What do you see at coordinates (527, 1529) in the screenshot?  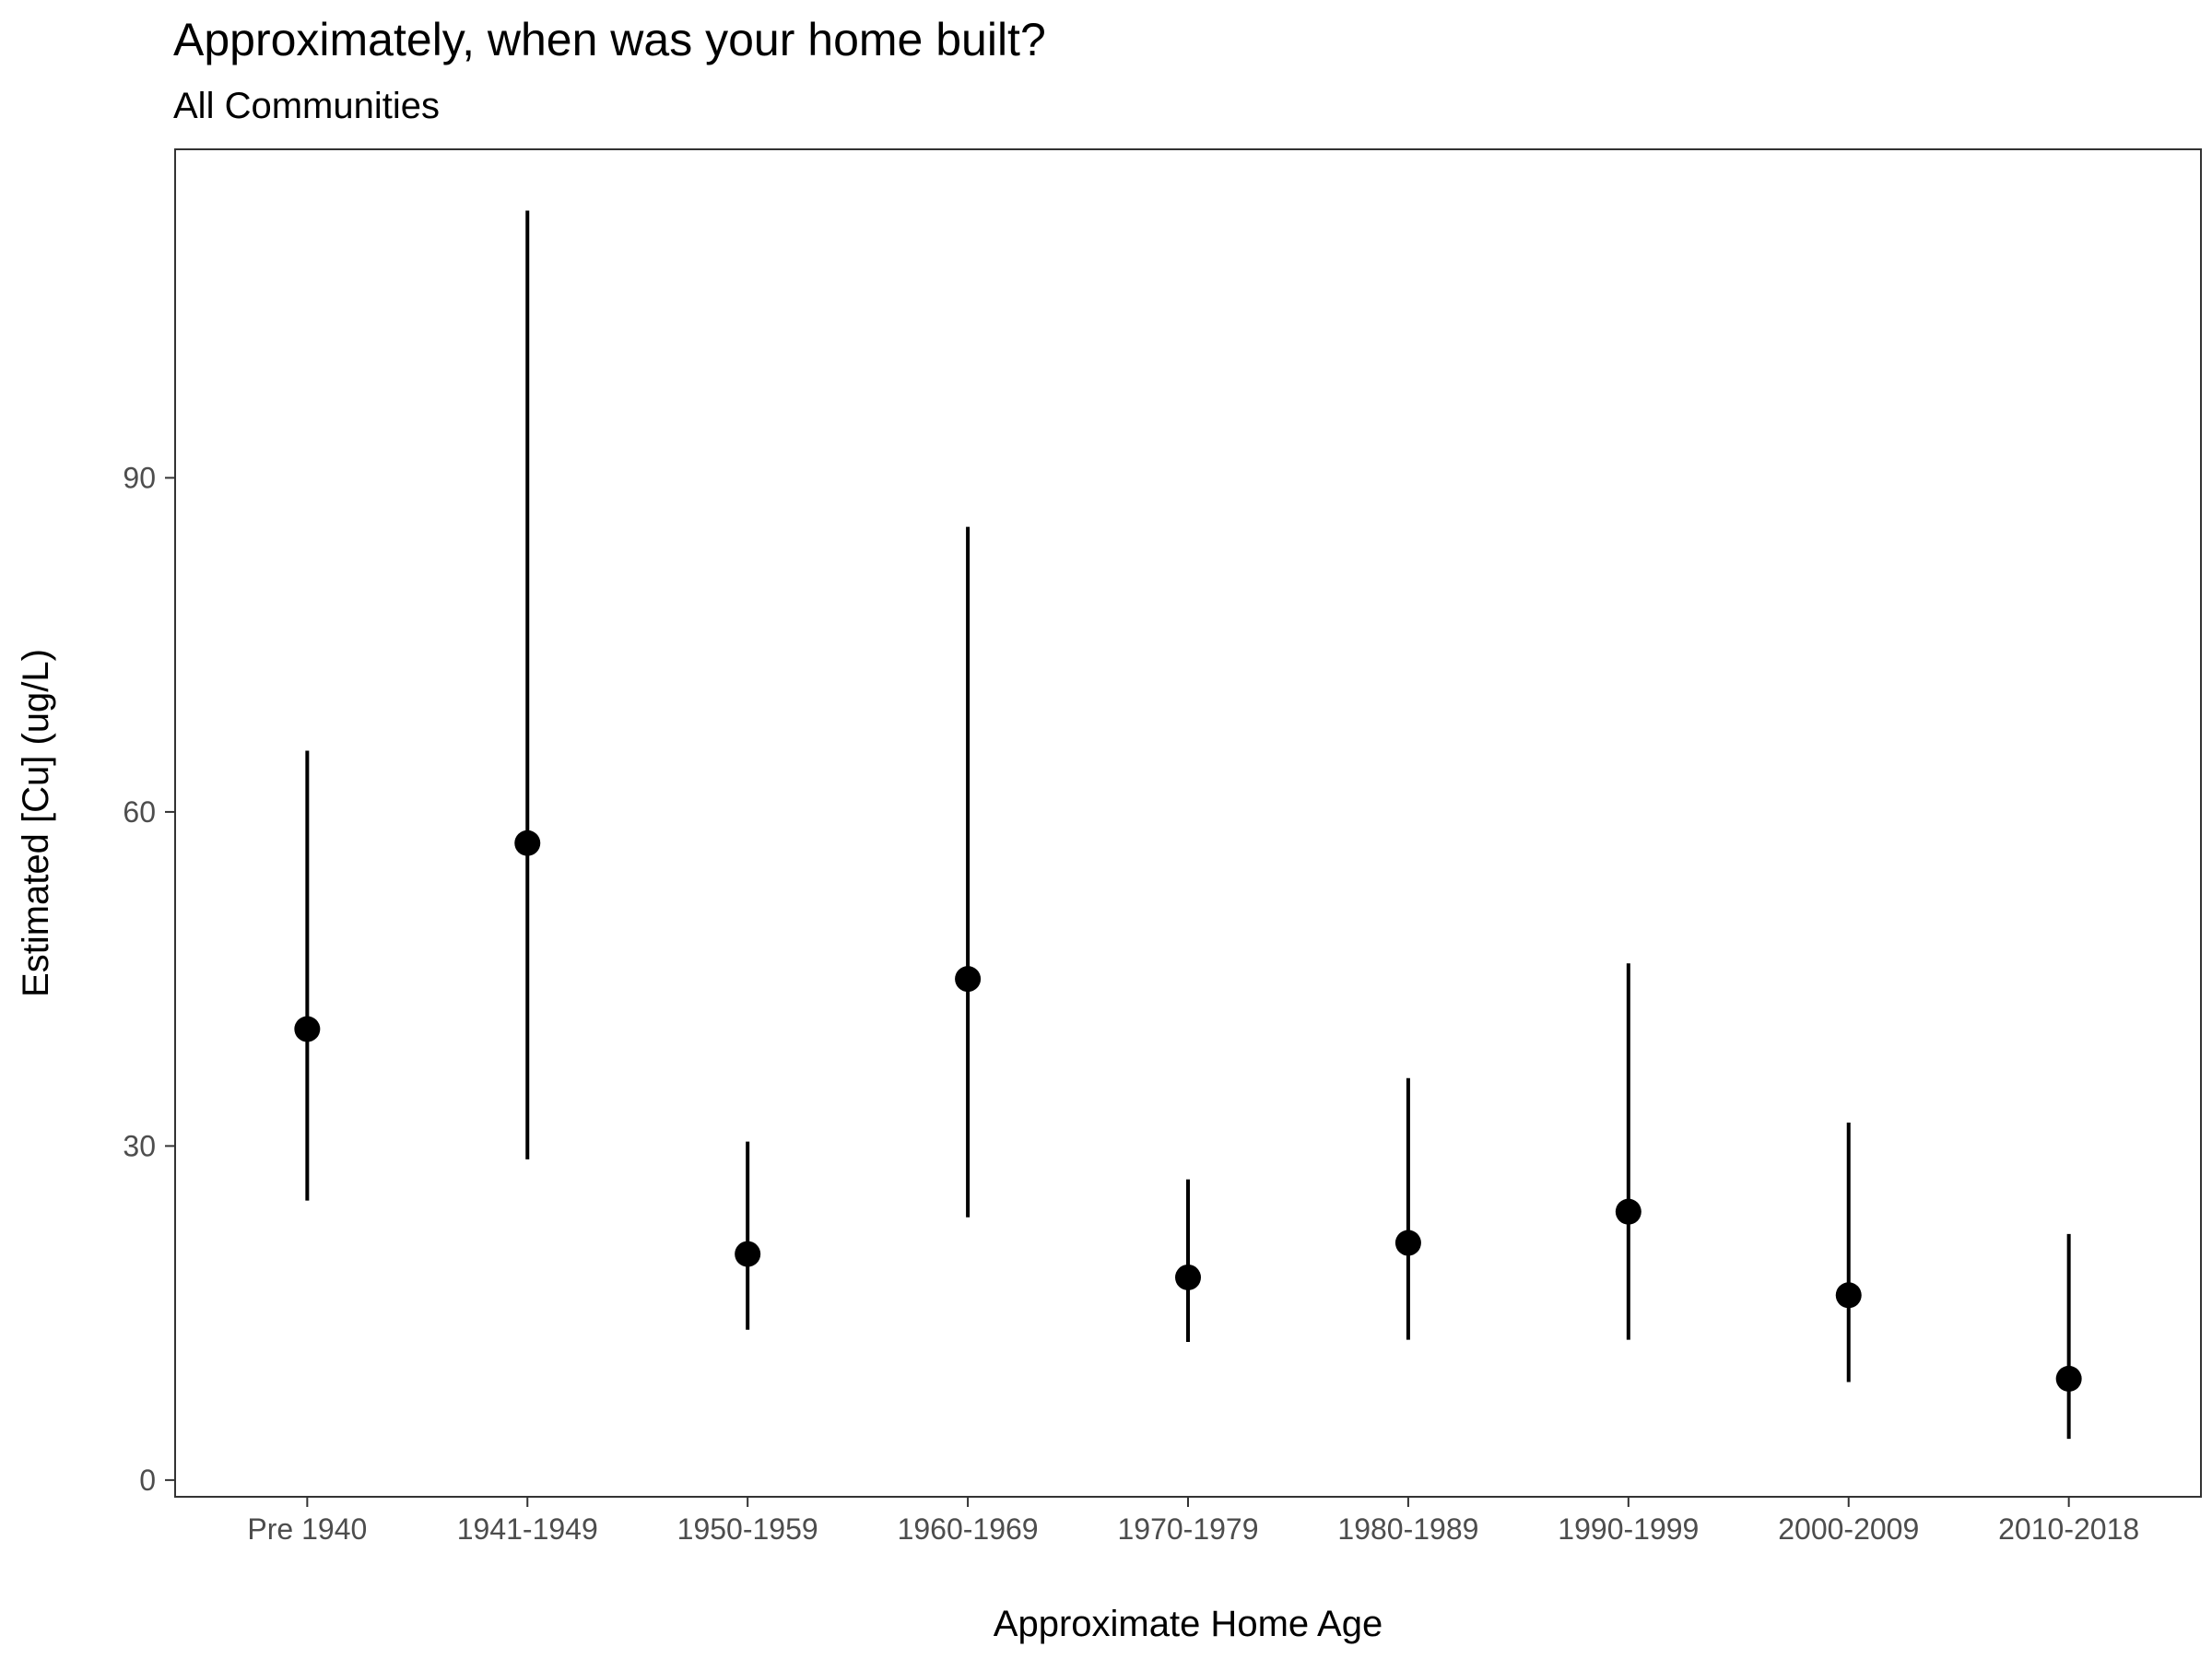 I see `x-tick-label: 1941-1949` at bounding box center [527, 1529].